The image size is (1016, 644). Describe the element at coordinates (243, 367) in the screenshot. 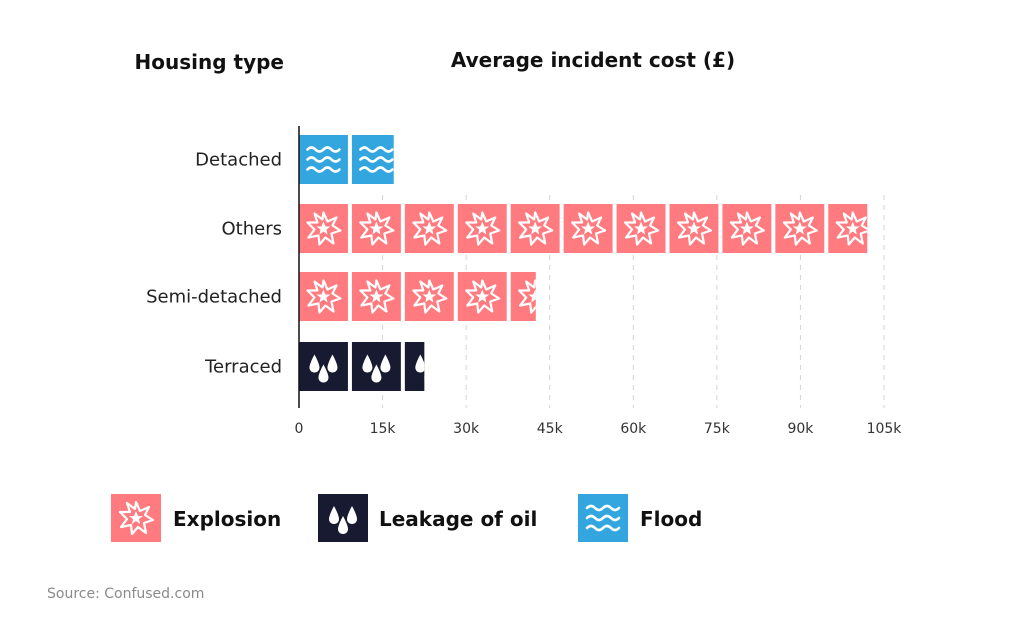

I see `category-label: Terraced` at that location.